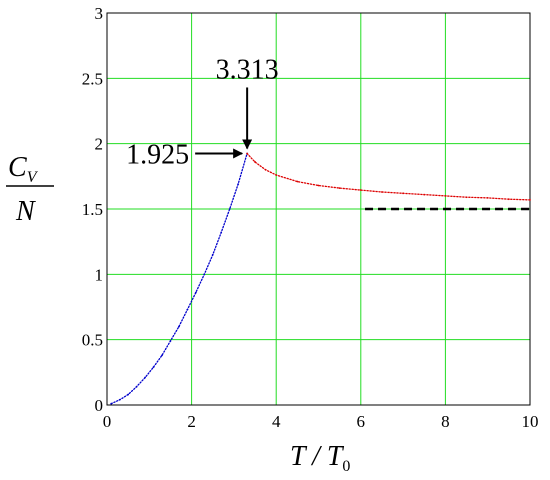  What do you see at coordinates (202, 112) in the screenshot?
I see `annotations: 3.313 1.925` at bounding box center [202, 112].